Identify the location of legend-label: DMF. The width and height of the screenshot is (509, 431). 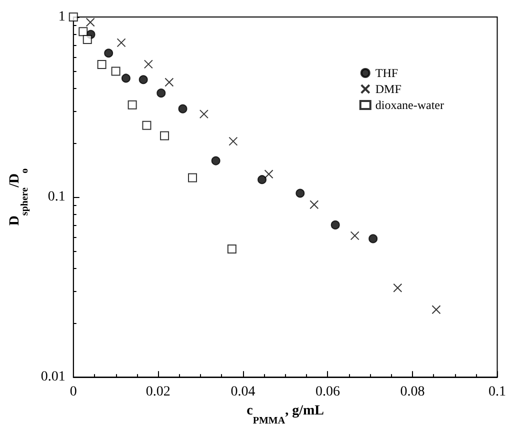
(388, 89).